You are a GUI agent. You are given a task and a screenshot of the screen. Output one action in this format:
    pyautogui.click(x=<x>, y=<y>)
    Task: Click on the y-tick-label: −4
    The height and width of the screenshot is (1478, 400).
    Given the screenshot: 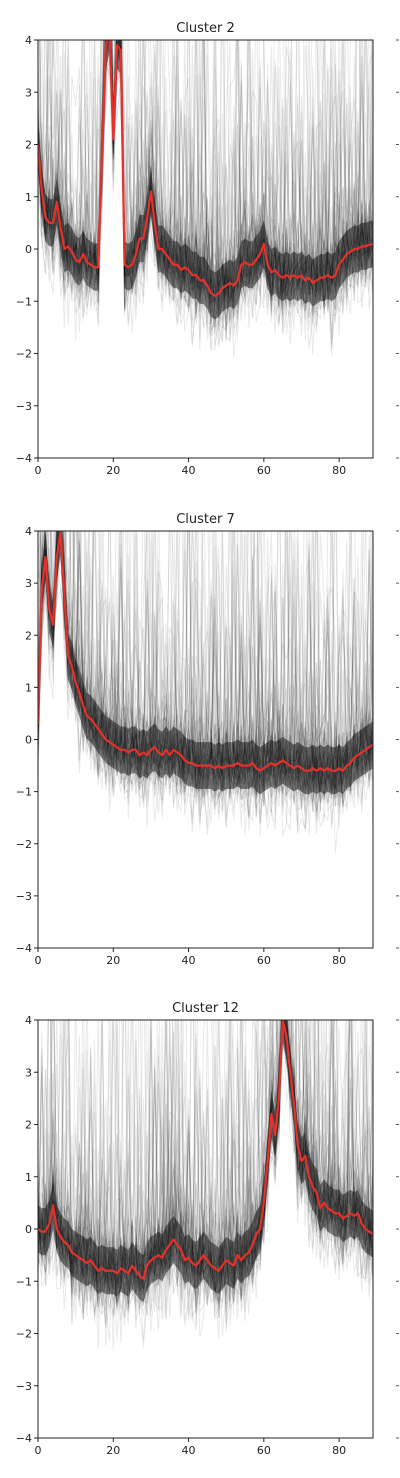 What is the action you would take?
    pyautogui.click(x=24, y=1438)
    